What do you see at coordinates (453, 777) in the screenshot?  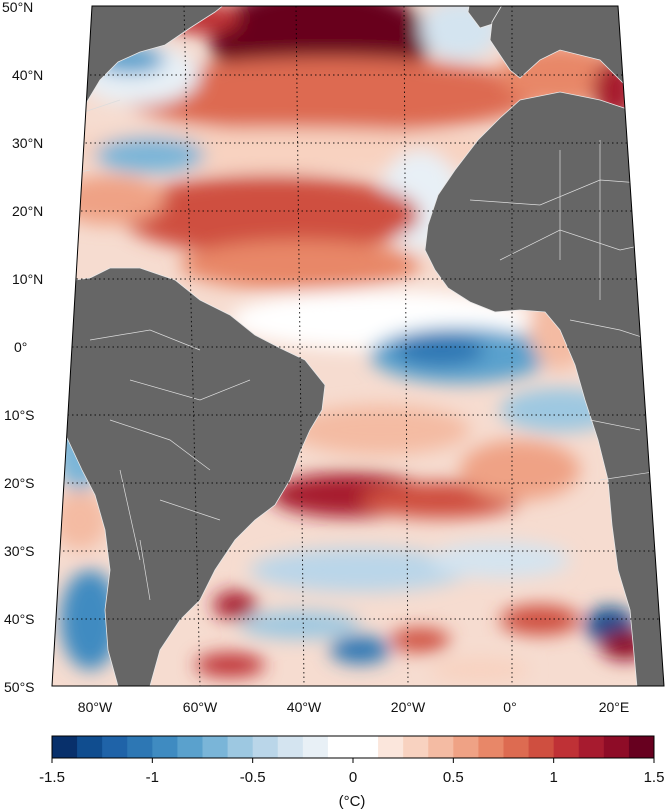 I see `colorbar-tick-label: 0.5` at bounding box center [453, 777].